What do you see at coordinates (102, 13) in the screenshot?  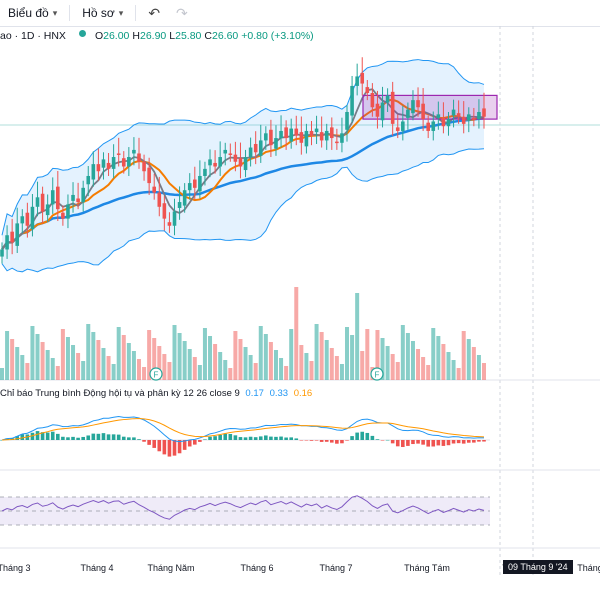 I see `profile-menu: Hồ sơ ▾` at bounding box center [102, 13].